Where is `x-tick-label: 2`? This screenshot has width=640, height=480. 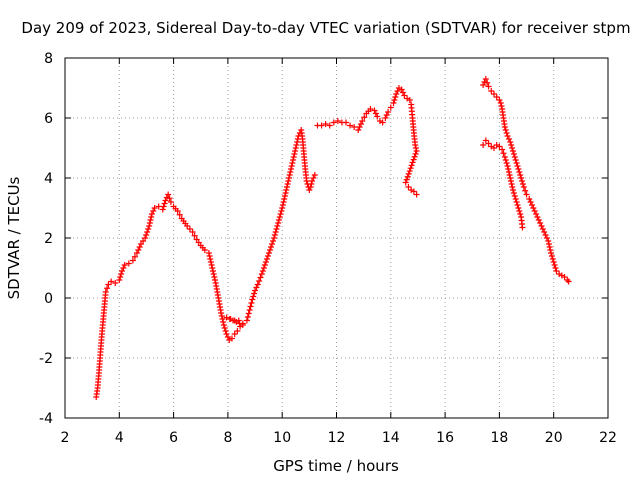 x-tick-label: 2 is located at coordinates (65, 438).